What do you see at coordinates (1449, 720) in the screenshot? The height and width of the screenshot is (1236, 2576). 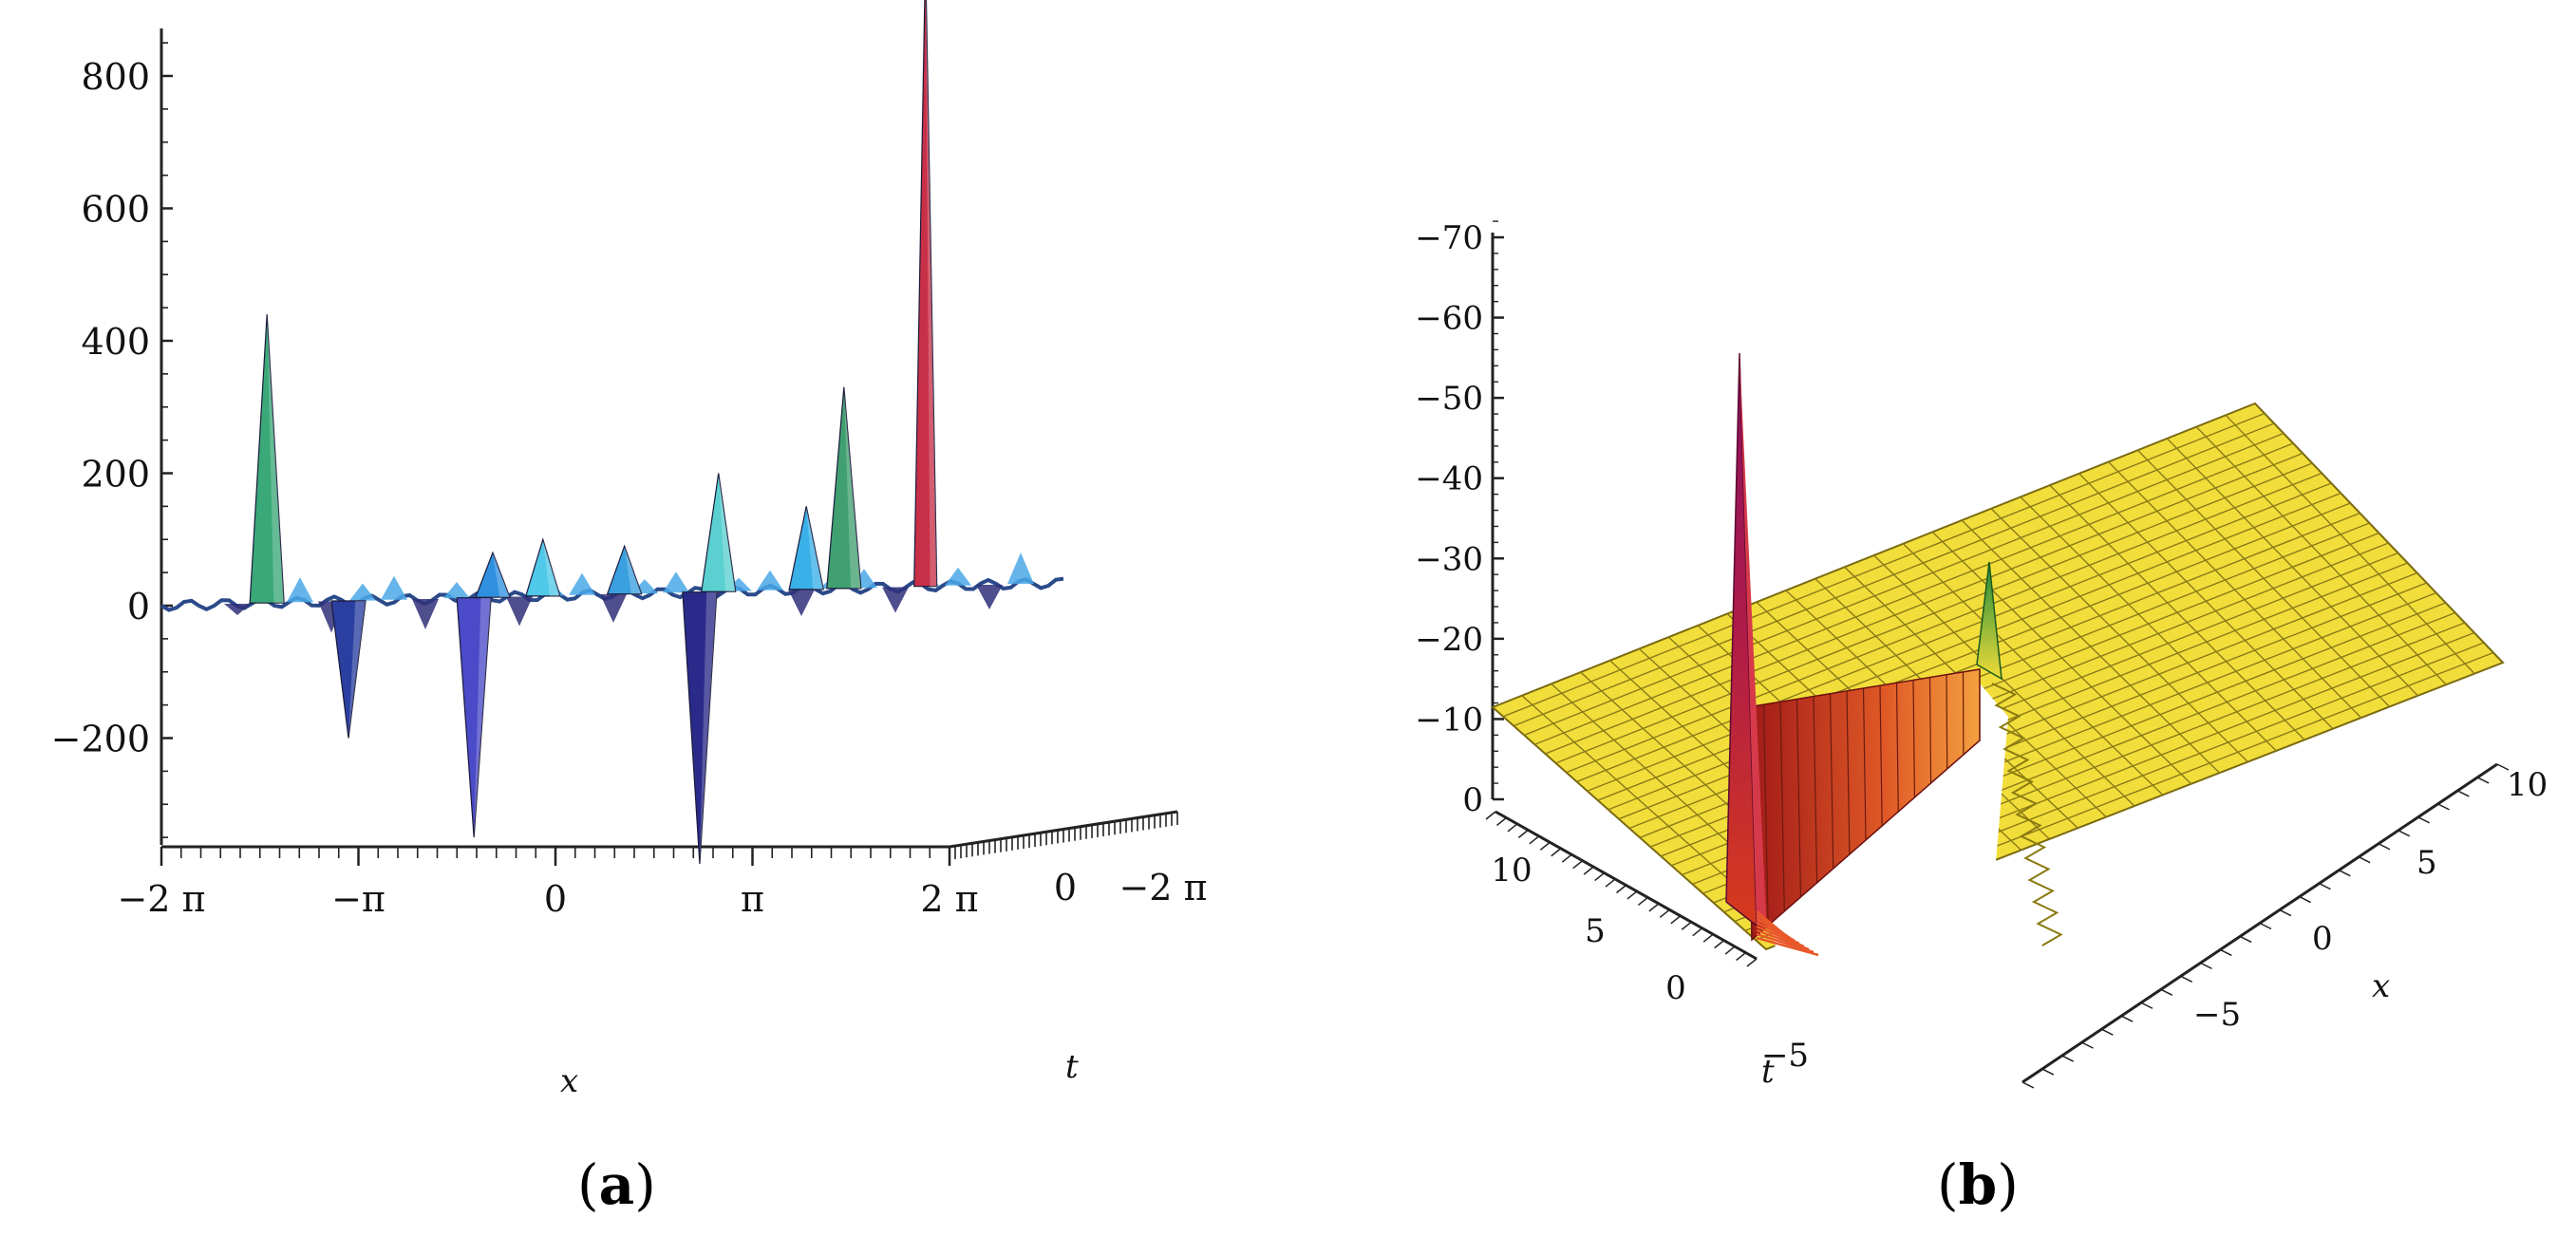 I see `panel-b-z-tick-label: −10` at bounding box center [1449, 720].